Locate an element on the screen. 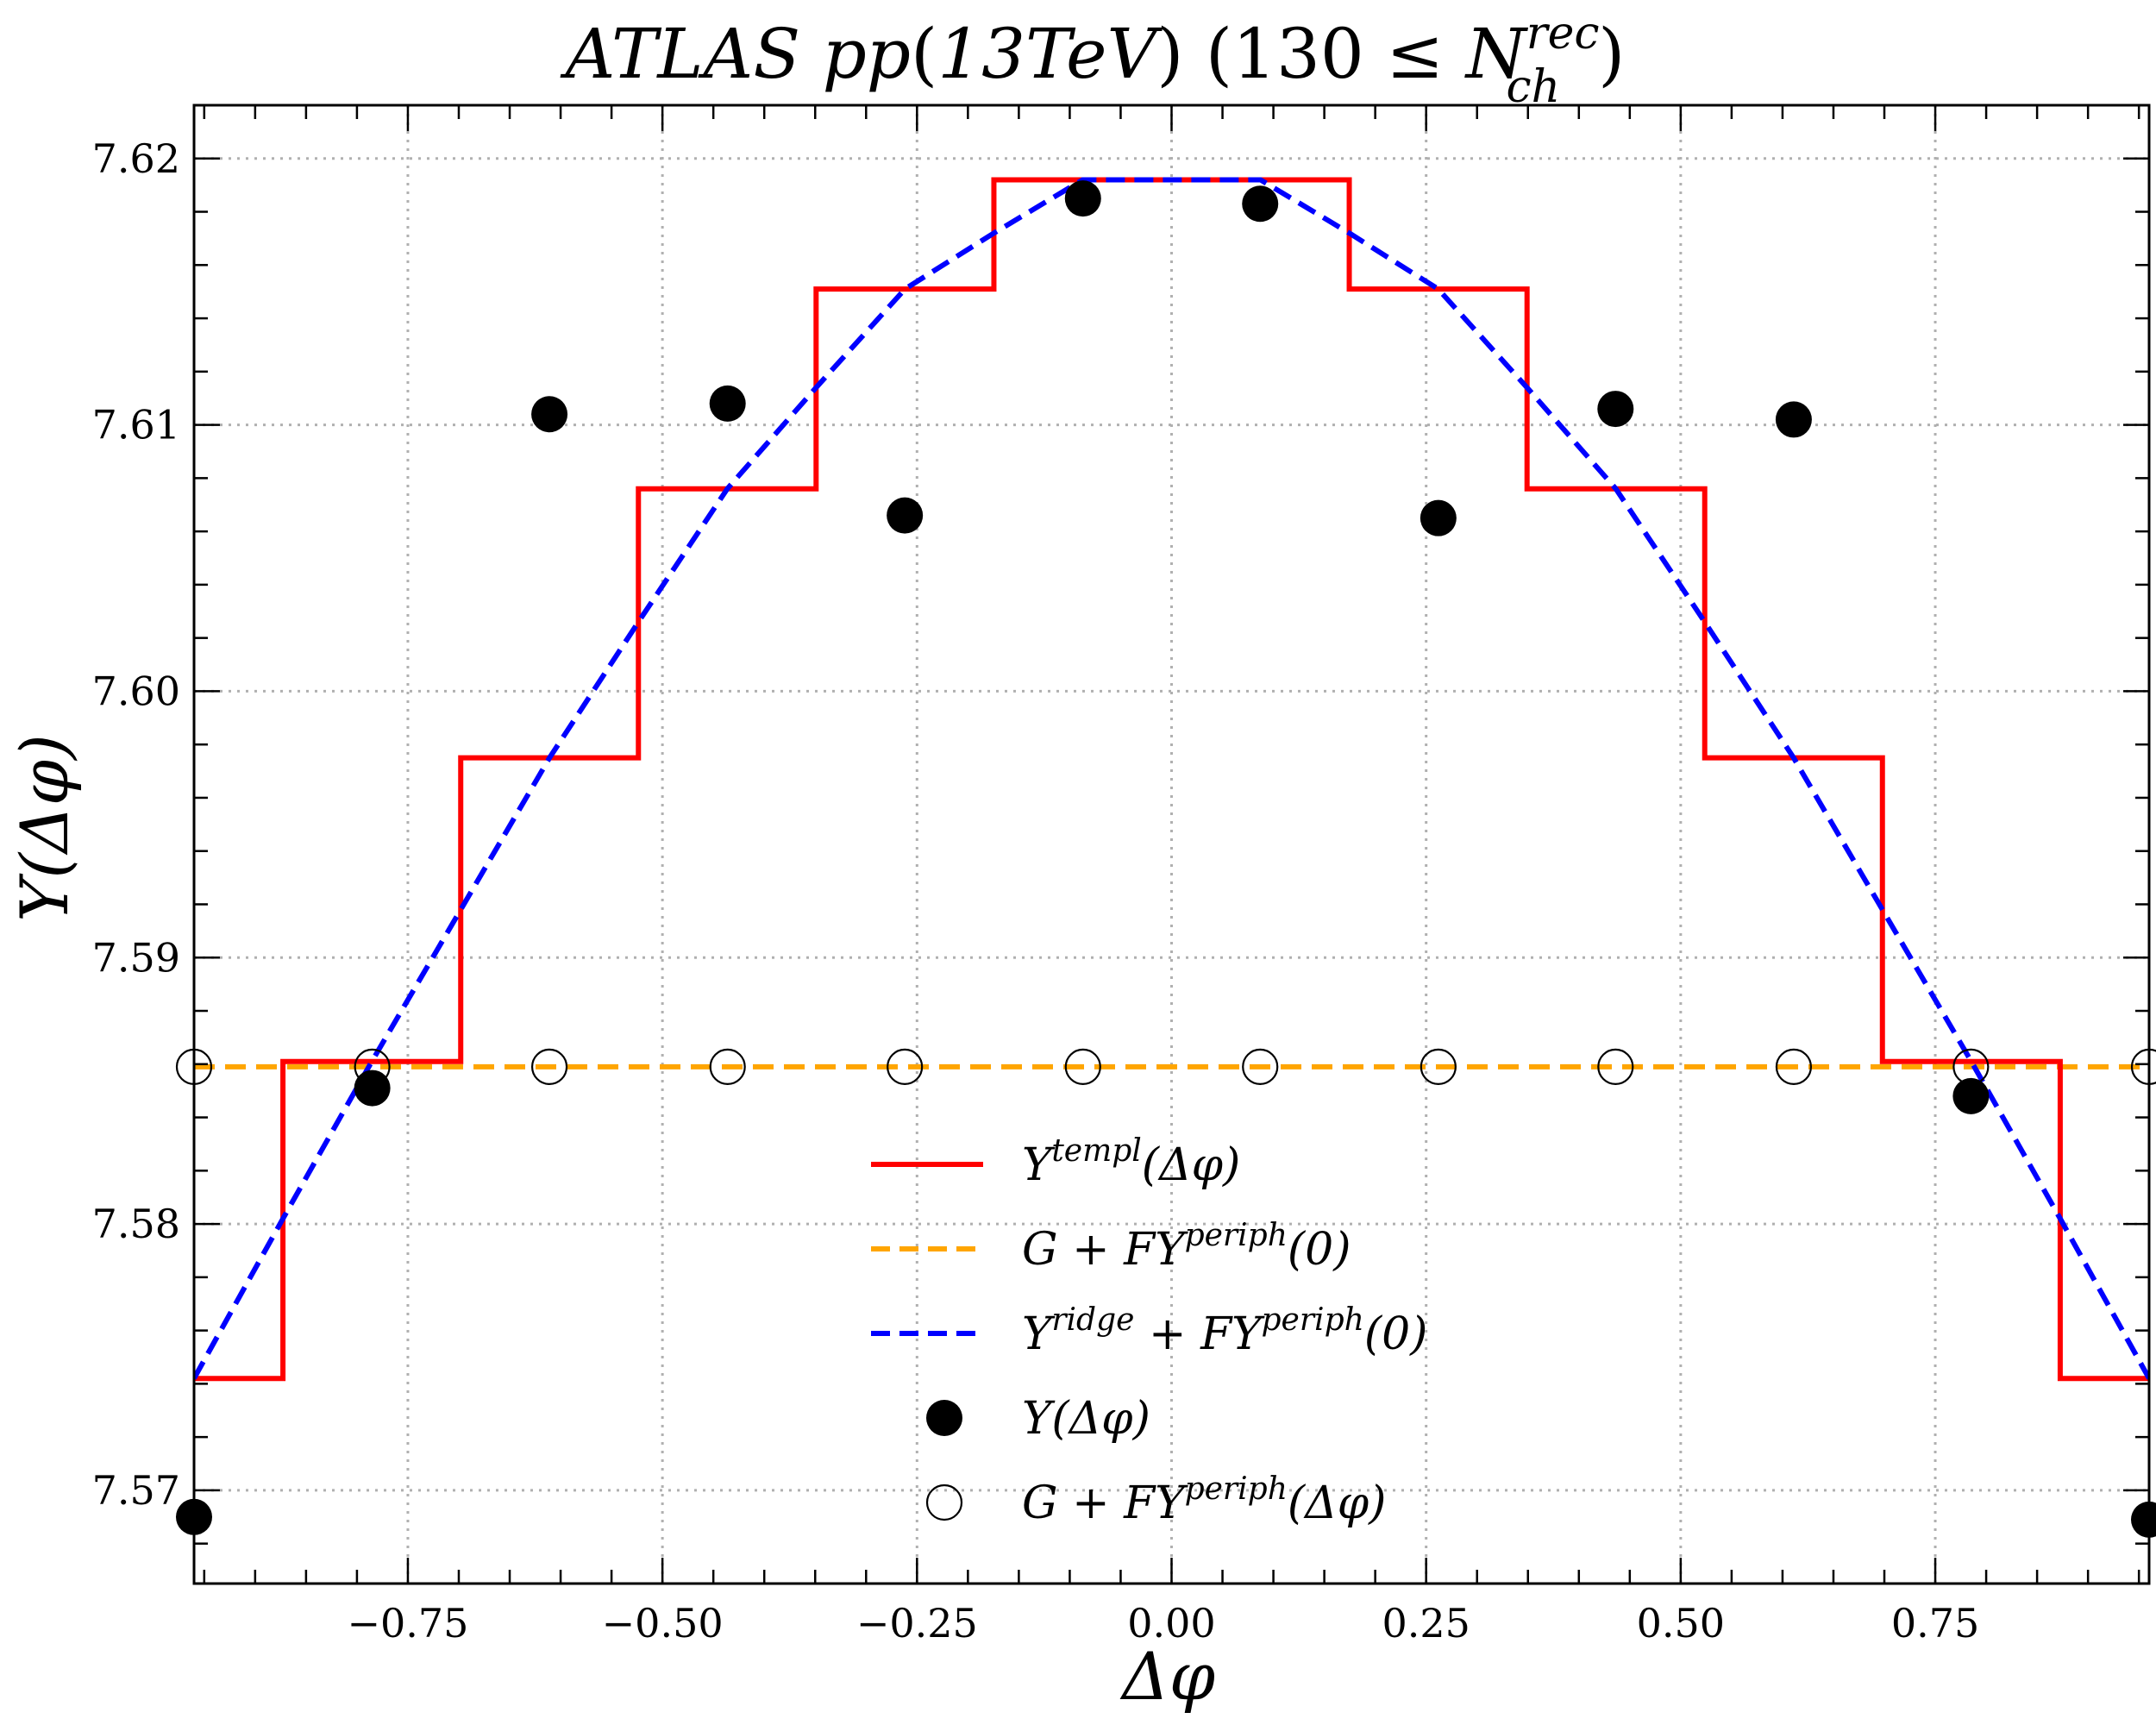 This screenshot has height=1725, width=2156. x-tick-label: −0.25 is located at coordinates (917, 1624).